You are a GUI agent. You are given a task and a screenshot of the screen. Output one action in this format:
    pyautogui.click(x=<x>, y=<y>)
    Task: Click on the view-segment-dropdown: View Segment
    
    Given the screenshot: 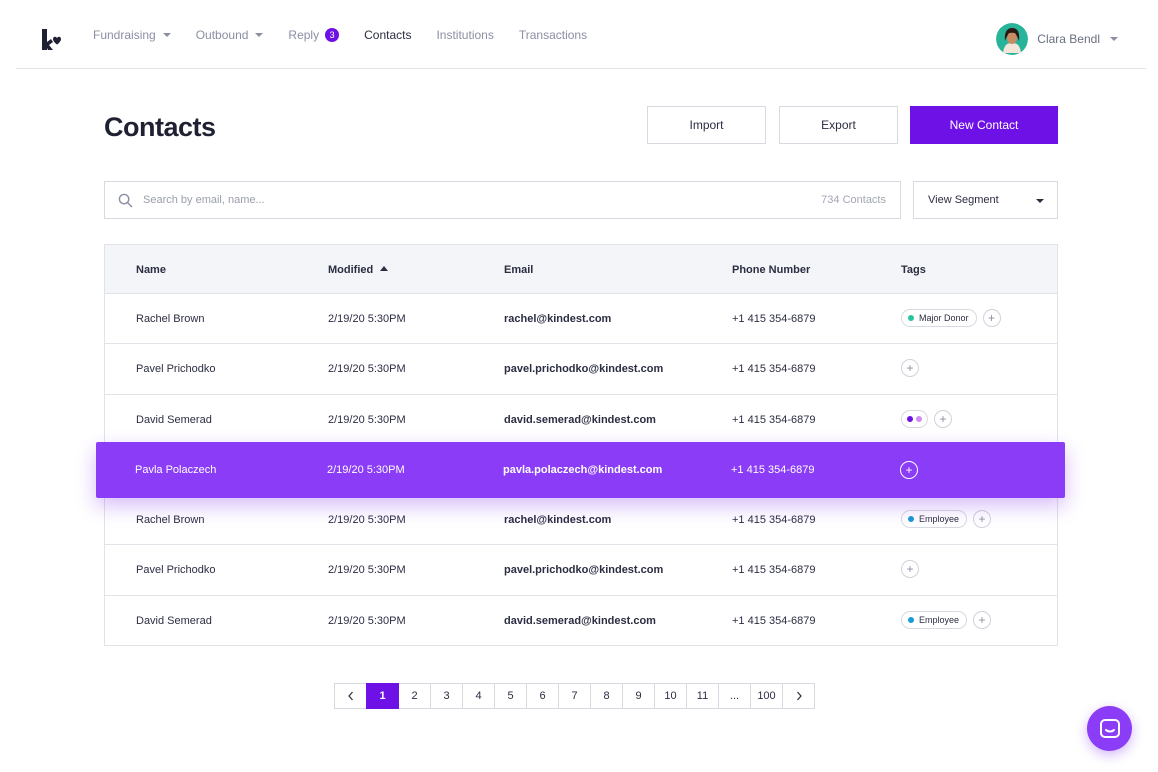 What is the action you would take?
    pyautogui.click(x=985, y=200)
    